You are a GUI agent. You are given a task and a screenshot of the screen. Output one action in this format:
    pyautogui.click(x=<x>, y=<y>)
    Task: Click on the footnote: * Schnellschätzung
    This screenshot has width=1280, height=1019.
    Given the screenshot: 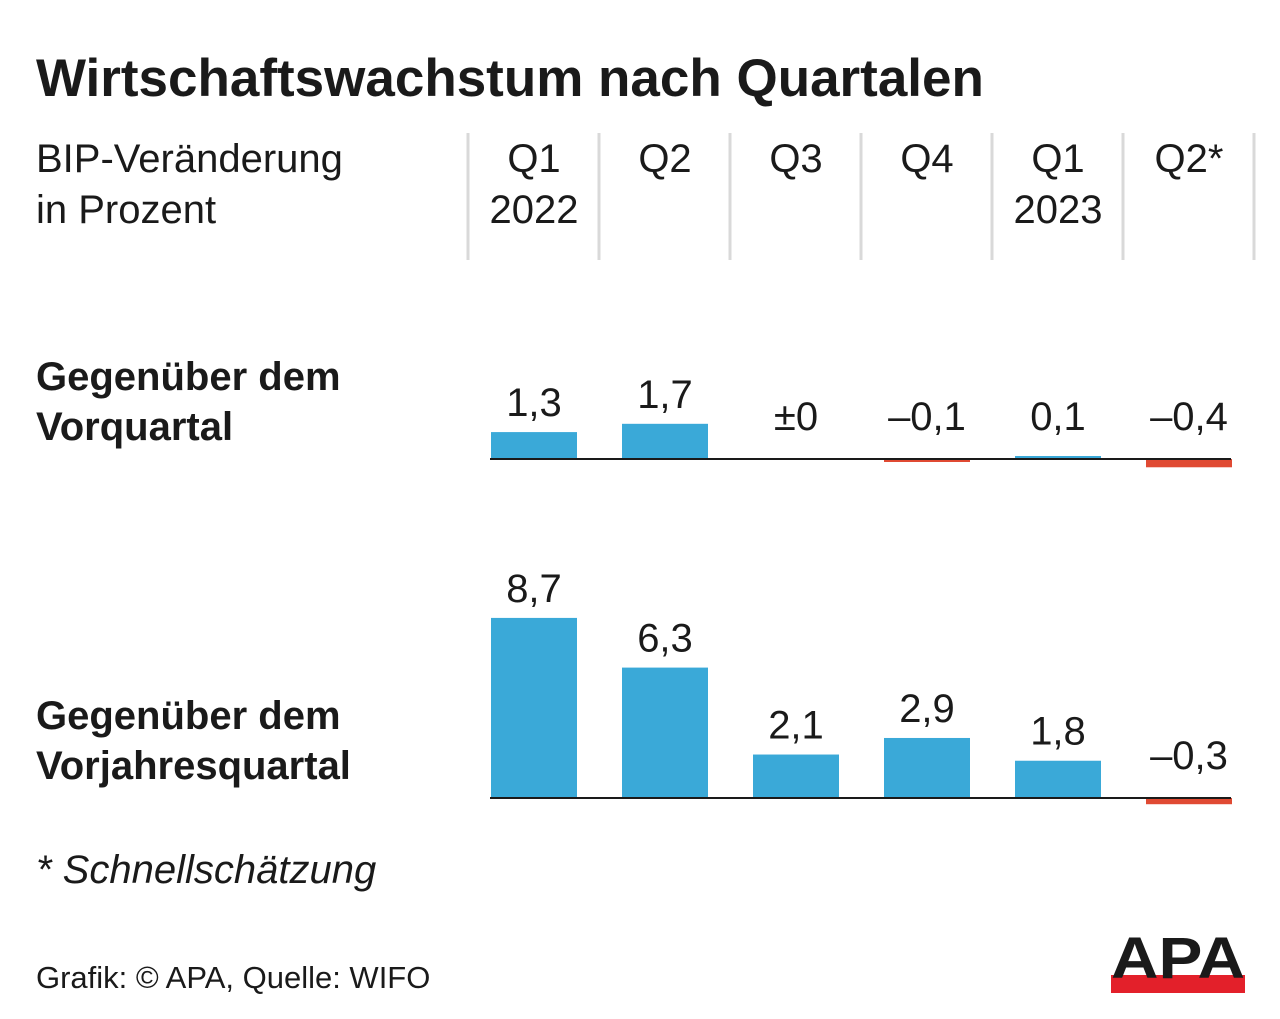 What is the action you would take?
    pyautogui.click(x=206, y=870)
    